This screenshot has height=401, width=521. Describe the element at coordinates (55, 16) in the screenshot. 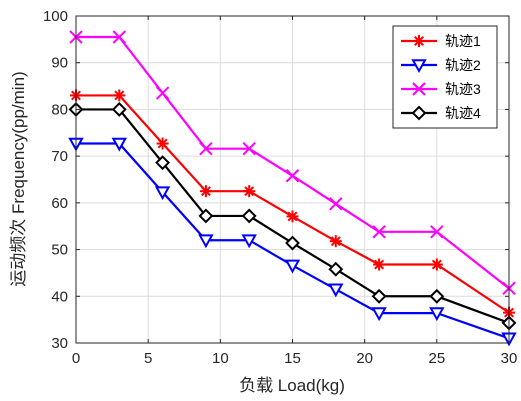

I see `y-tick-label: 100` at that location.